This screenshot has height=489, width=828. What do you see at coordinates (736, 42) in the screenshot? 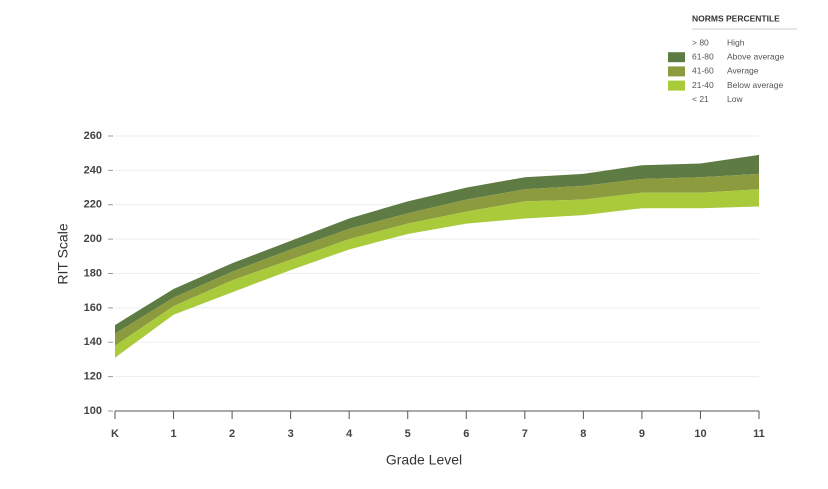
I see `legend-label: High` at bounding box center [736, 42].